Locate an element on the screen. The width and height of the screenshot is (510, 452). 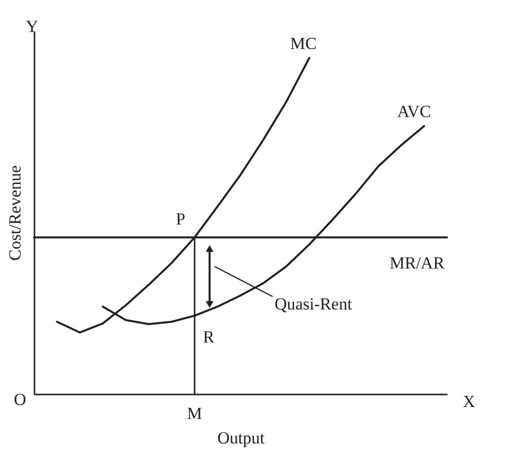
series-label: MC is located at coordinates (303, 43).